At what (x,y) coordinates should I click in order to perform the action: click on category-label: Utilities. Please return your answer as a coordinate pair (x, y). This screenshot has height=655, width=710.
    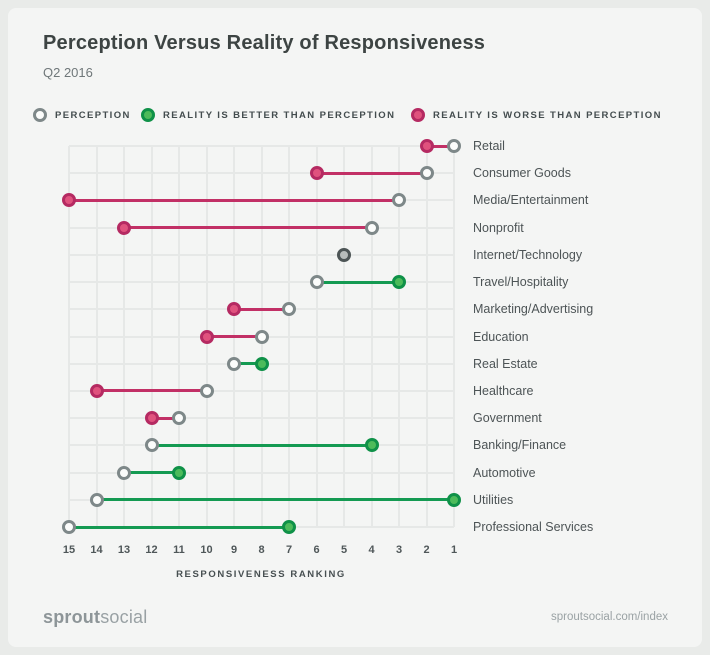
    Looking at the image, I should click on (493, 499).